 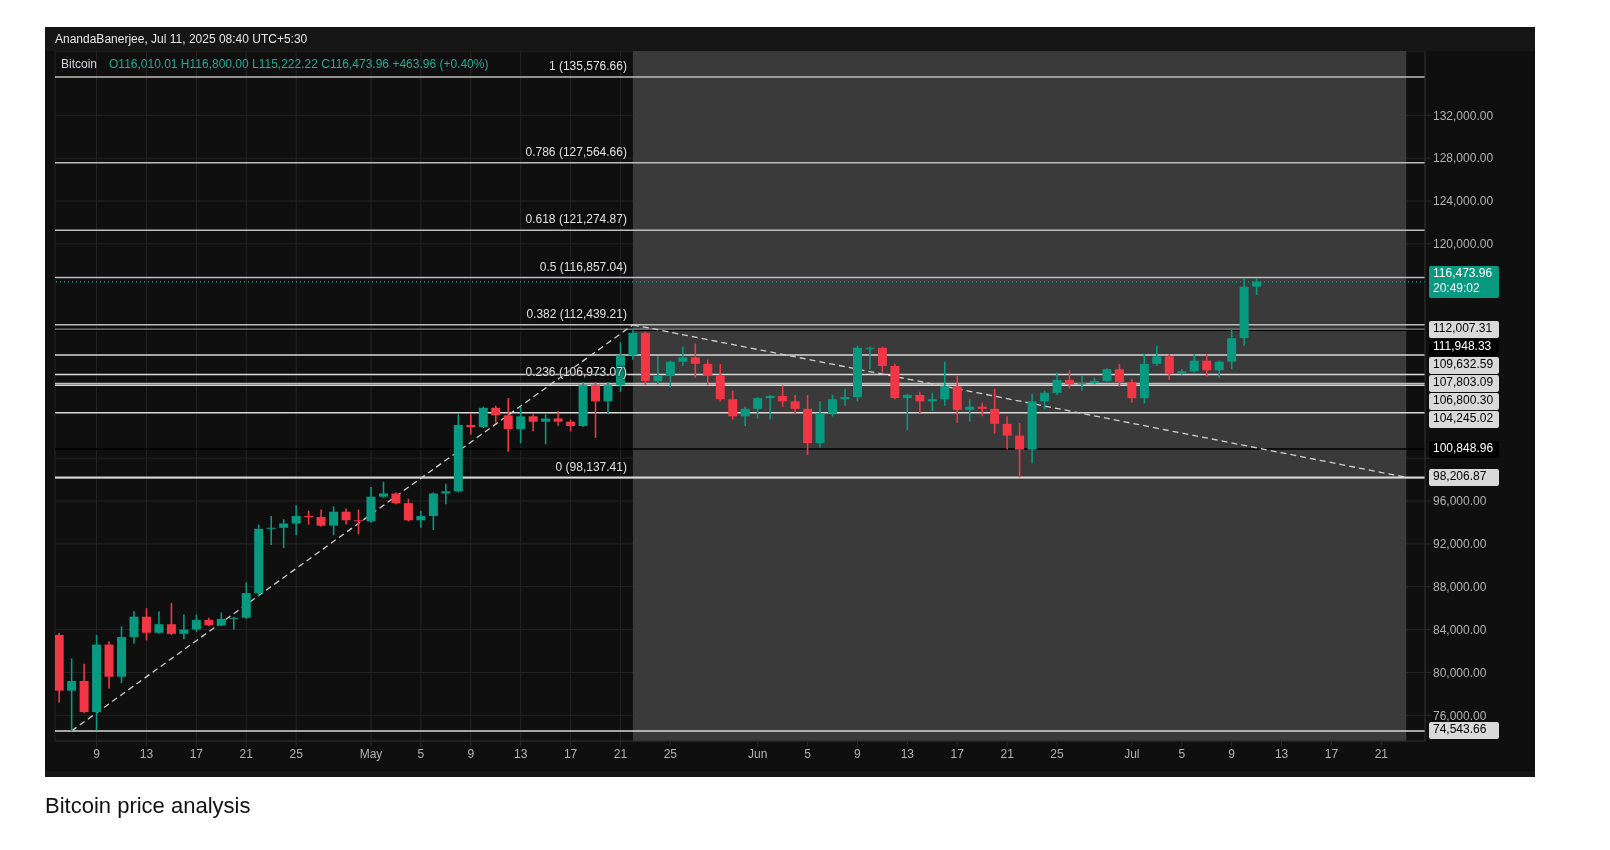 I want to click on ref-line-label: 100,848.96, so click(x=1464, y=448).